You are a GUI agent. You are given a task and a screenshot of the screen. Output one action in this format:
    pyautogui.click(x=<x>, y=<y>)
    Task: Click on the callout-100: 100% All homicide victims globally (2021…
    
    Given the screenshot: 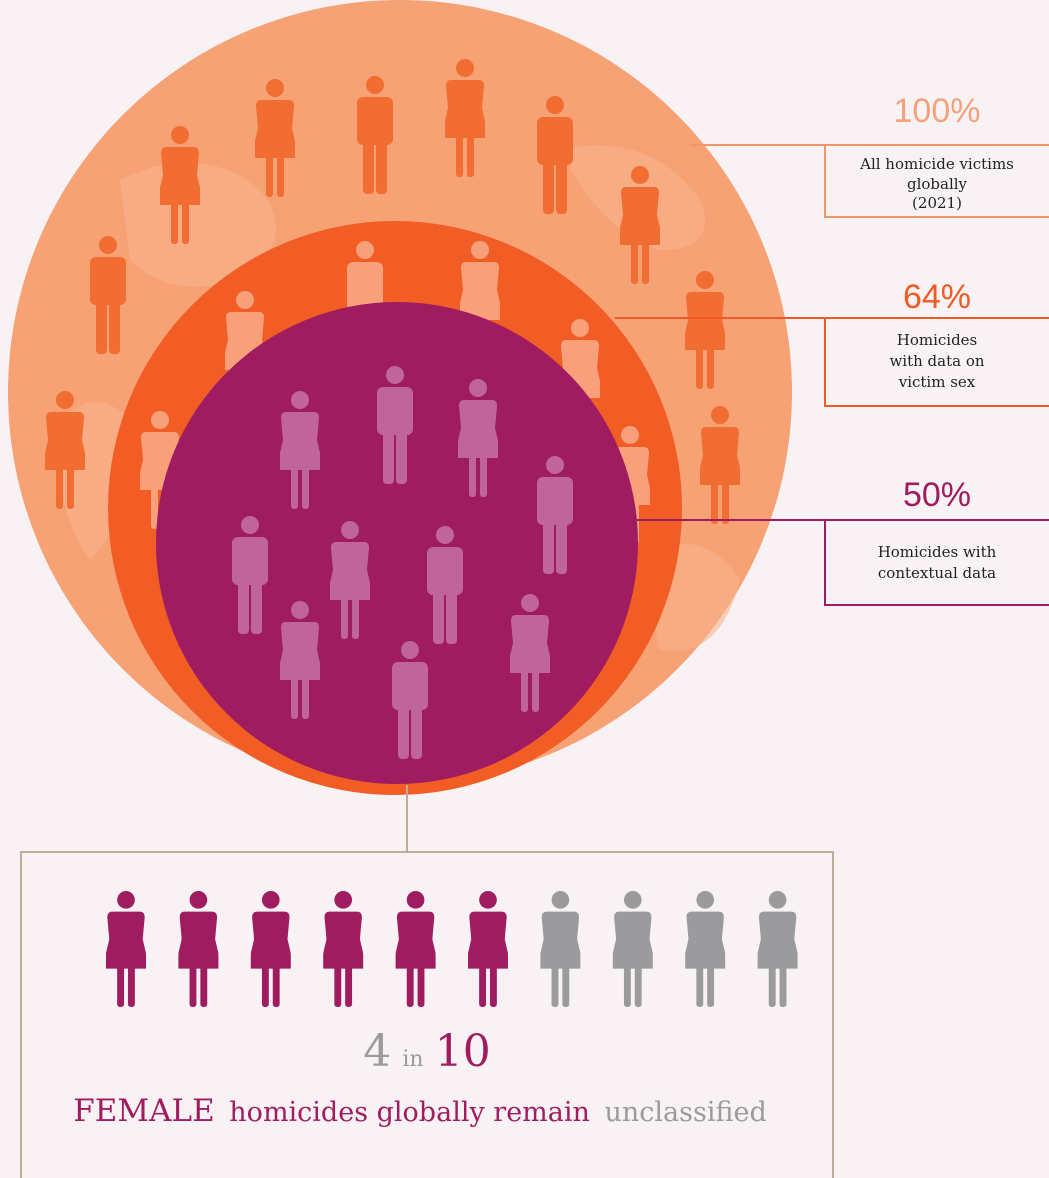 What is the action you would take?
    pyautogui.click(x=869, y=155)
    